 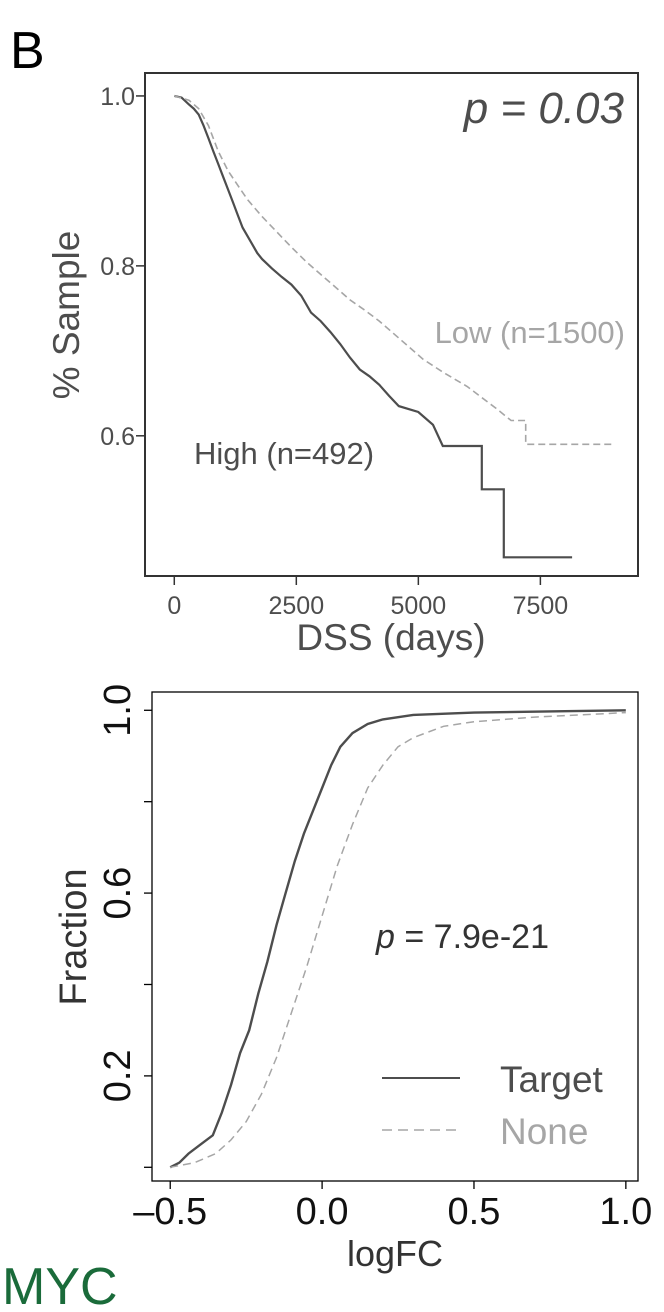 I want to click on legend-none-label: None, so click(x=544, y=1131).